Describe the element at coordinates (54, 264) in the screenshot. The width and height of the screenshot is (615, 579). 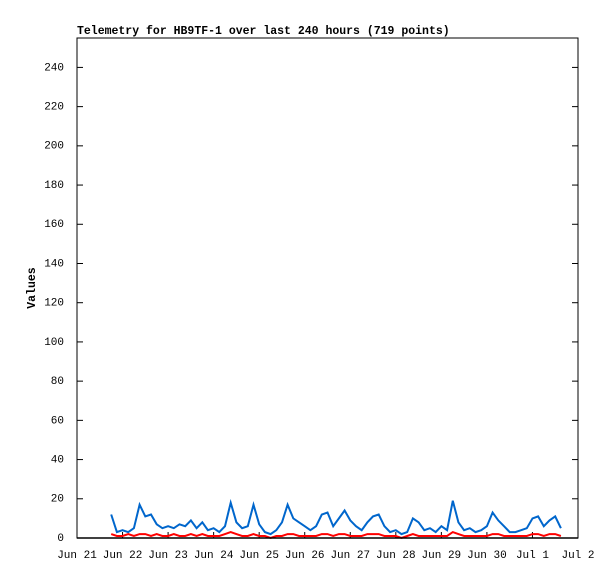
I see `y-tick-label: 140` at that location.